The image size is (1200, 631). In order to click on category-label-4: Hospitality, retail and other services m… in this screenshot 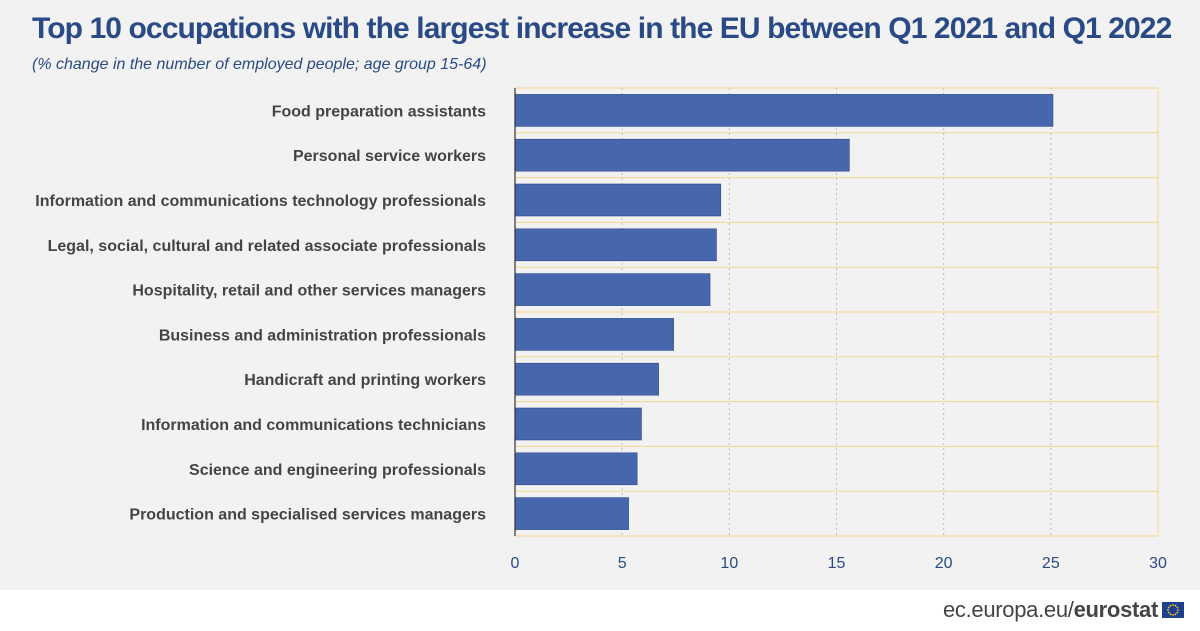, I will do `click(309, 291)`.